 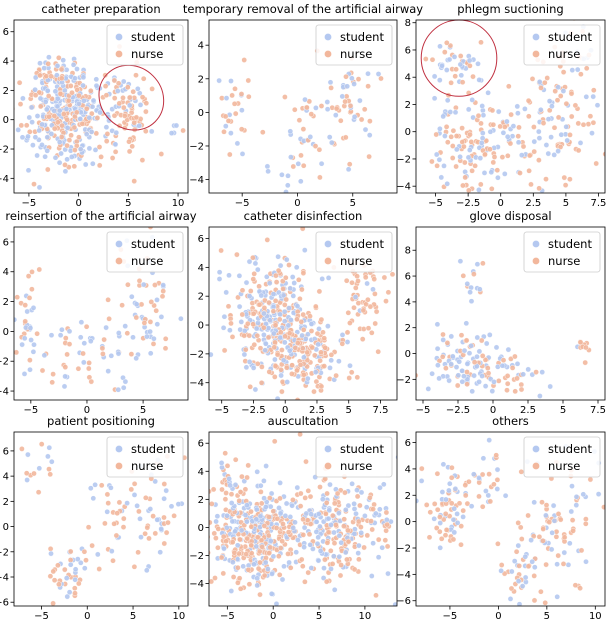 What do you see at coordinates (196, 180) in the screenshot?
I see `y-tick-label: −4` at bounding box center [196, 180].